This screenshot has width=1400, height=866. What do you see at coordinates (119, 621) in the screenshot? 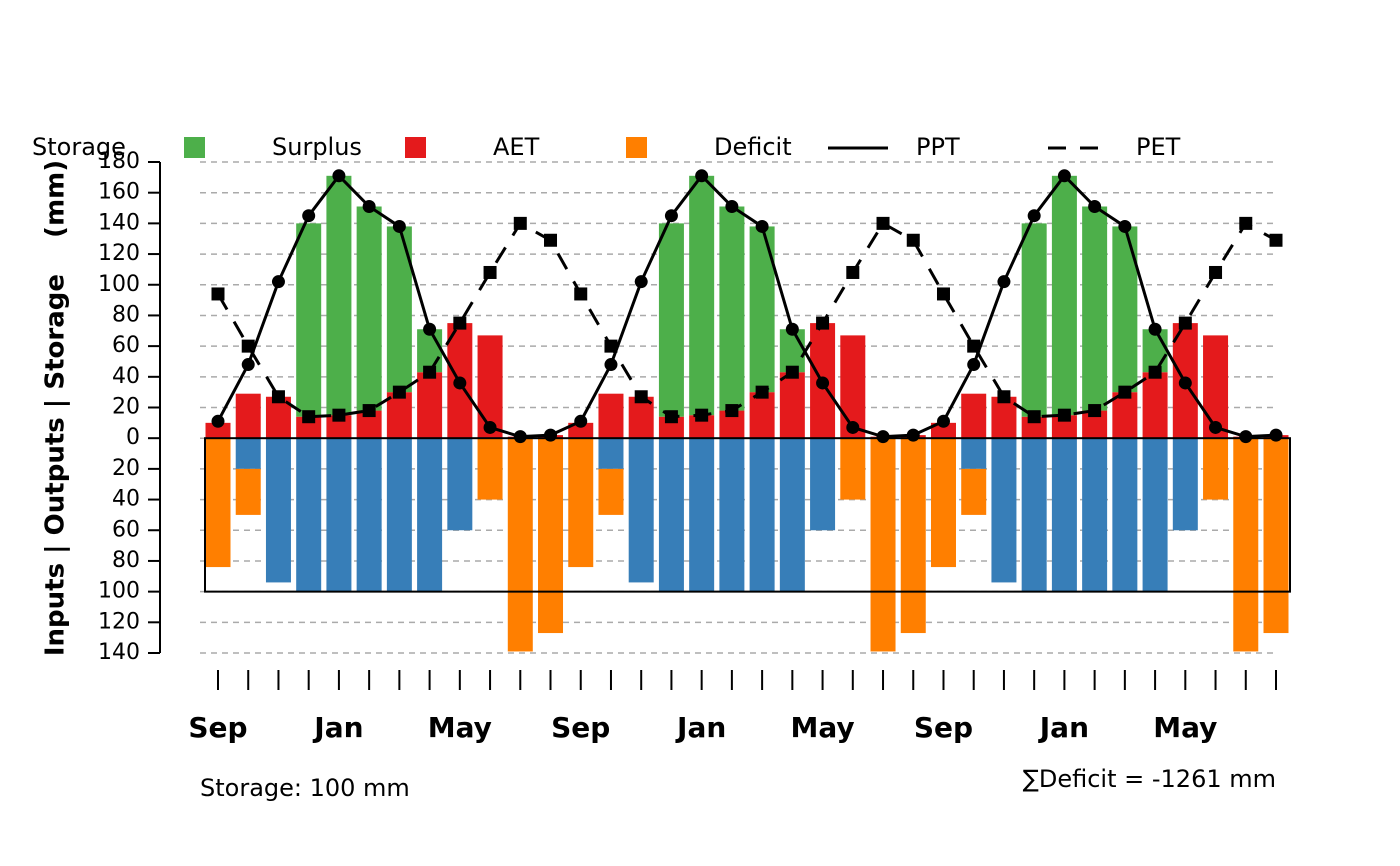
I see `y-tick-label: 120` at bounding box center [119, 621].